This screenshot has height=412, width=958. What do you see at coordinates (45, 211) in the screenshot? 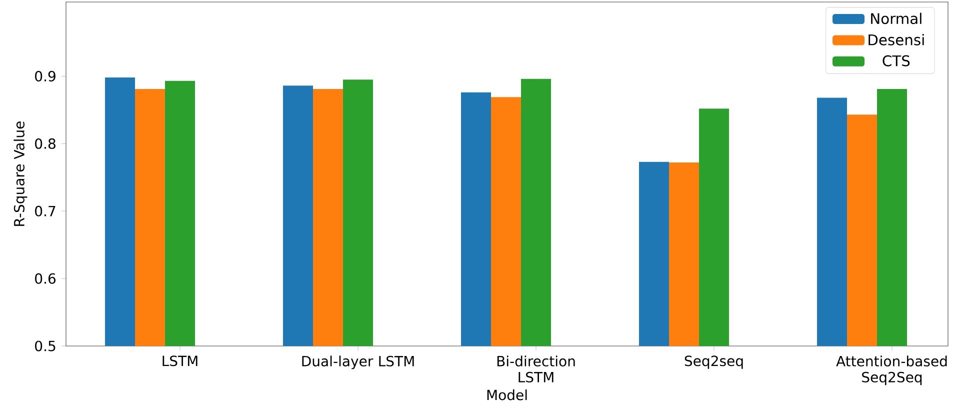
I see `y-tick-label: 0.7` at bounding box center [45, 211].